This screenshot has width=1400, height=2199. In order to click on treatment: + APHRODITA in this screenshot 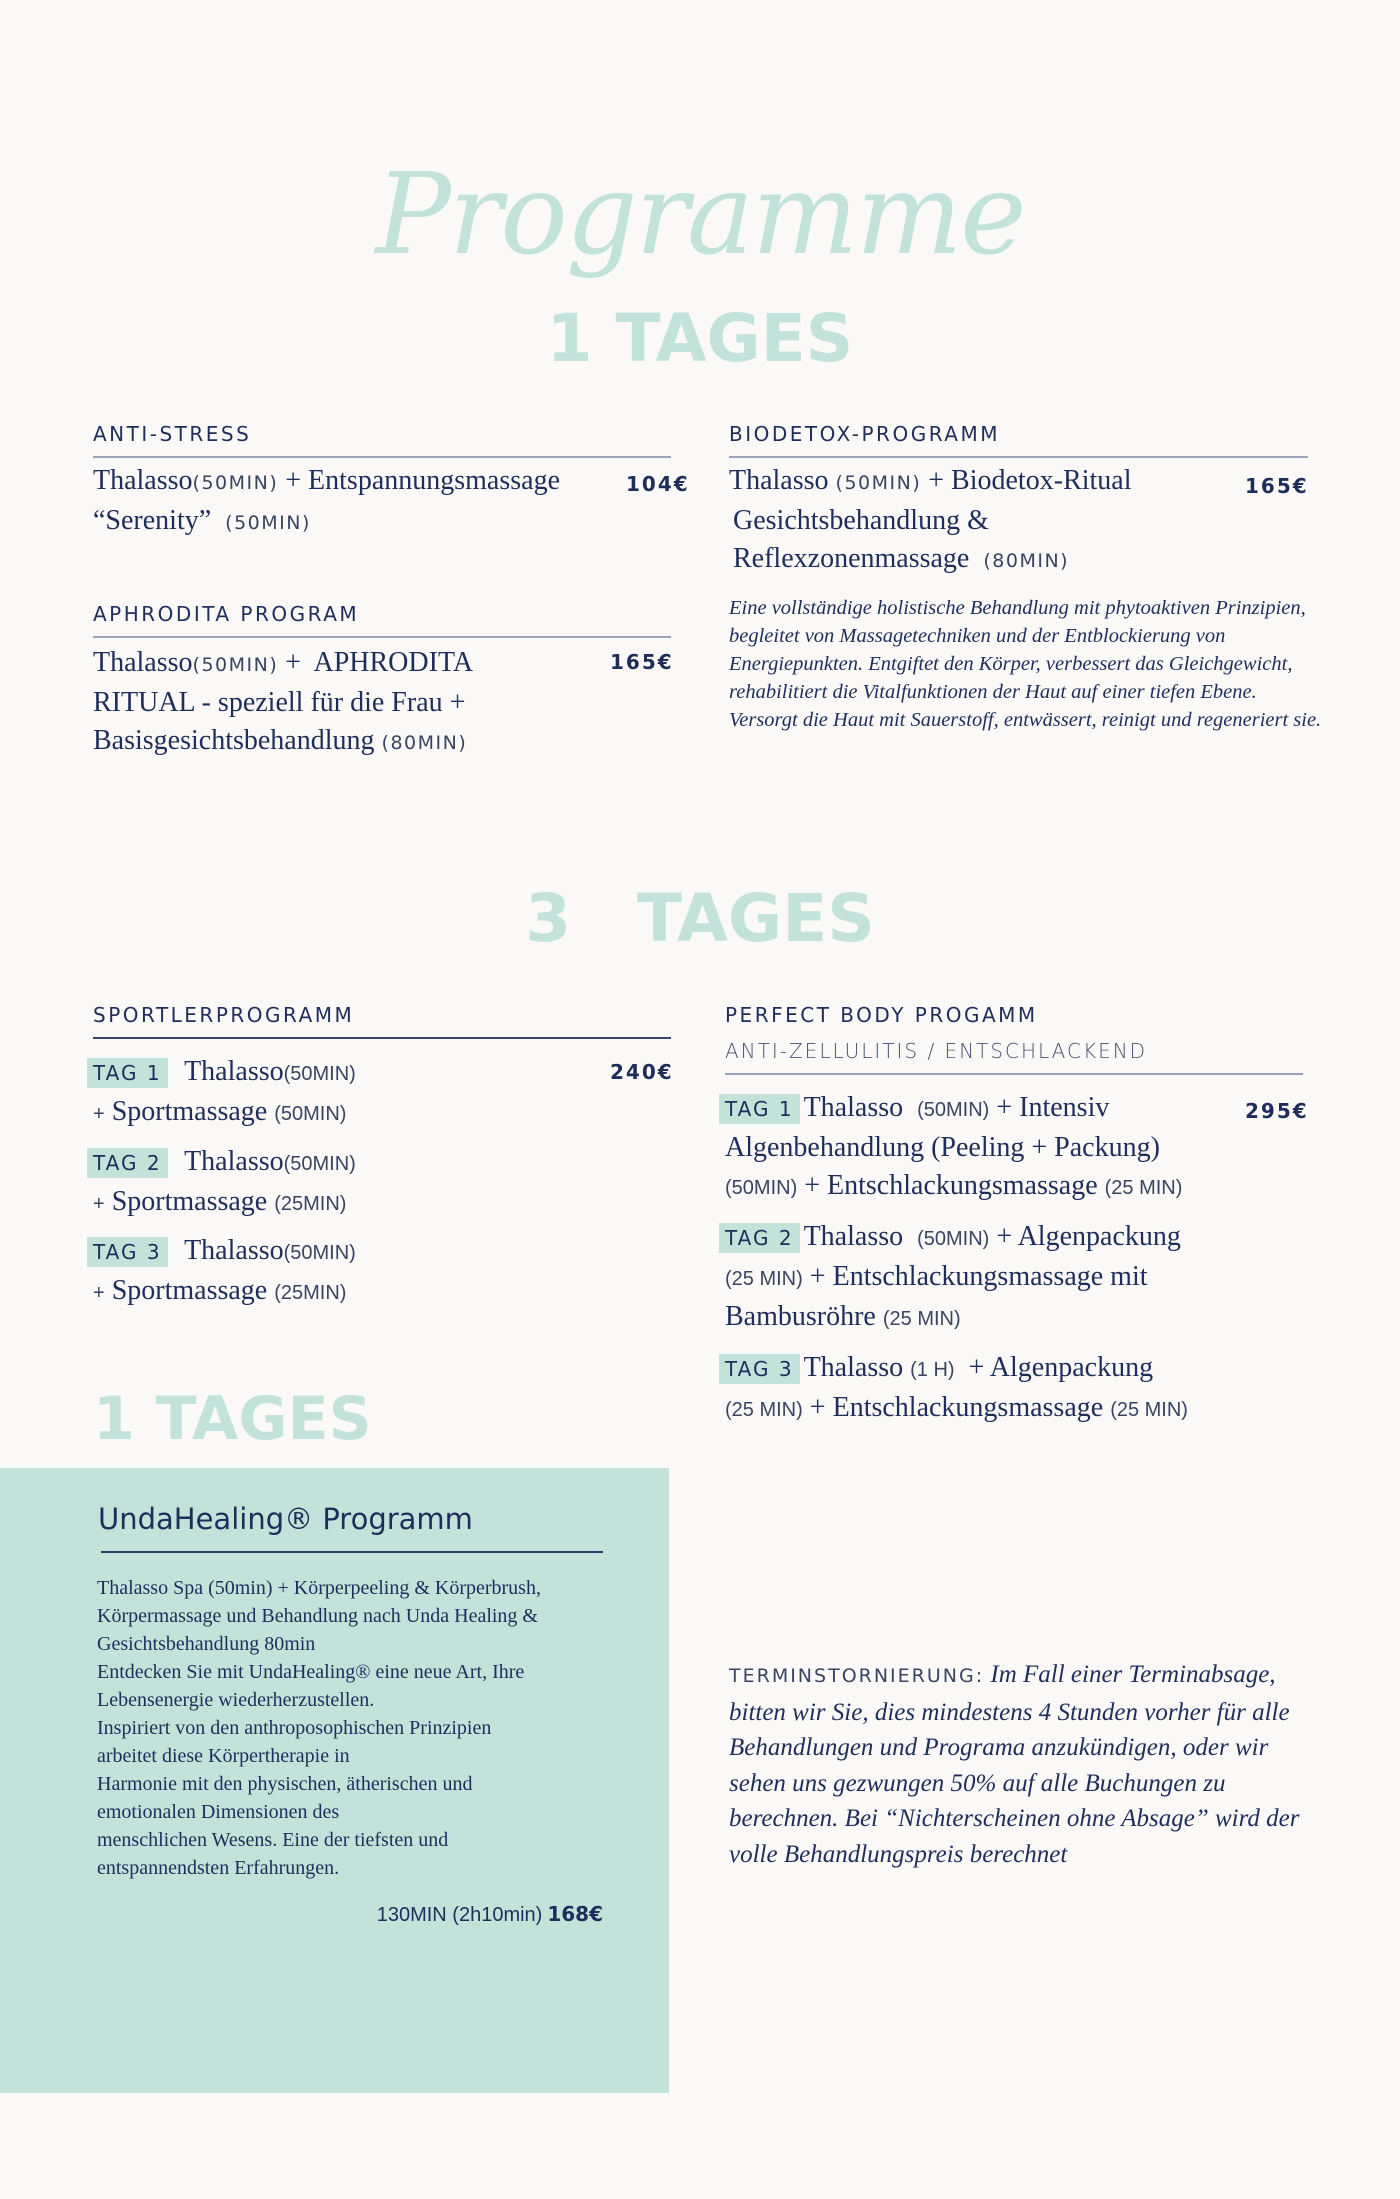, I will do `click(376, 662)`.